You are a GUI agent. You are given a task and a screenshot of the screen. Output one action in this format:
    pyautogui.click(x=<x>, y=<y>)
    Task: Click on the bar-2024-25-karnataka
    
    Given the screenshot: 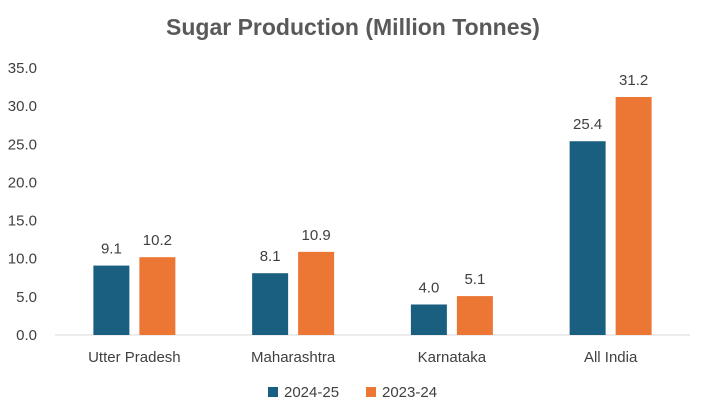 What is the action you would take?
    pyautogui.click(x=428, y=319)
    